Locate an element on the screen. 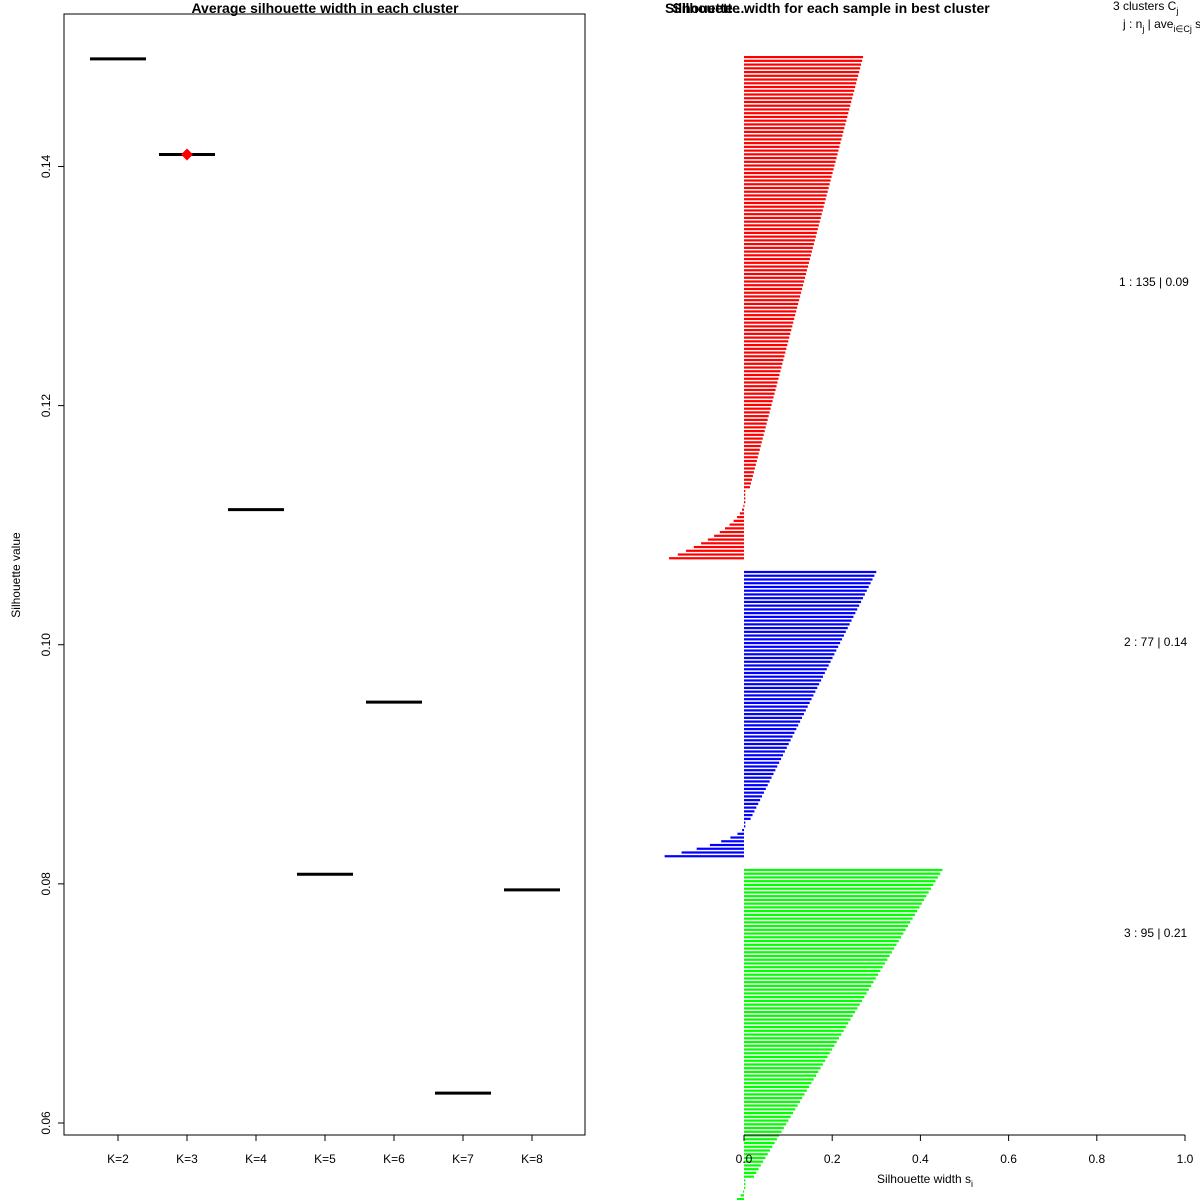 Image resolution: width=1200 pixels, height=1200 pixels. legend-subheader-sub2: i∈Cj is located at coordinates (1182, 29).